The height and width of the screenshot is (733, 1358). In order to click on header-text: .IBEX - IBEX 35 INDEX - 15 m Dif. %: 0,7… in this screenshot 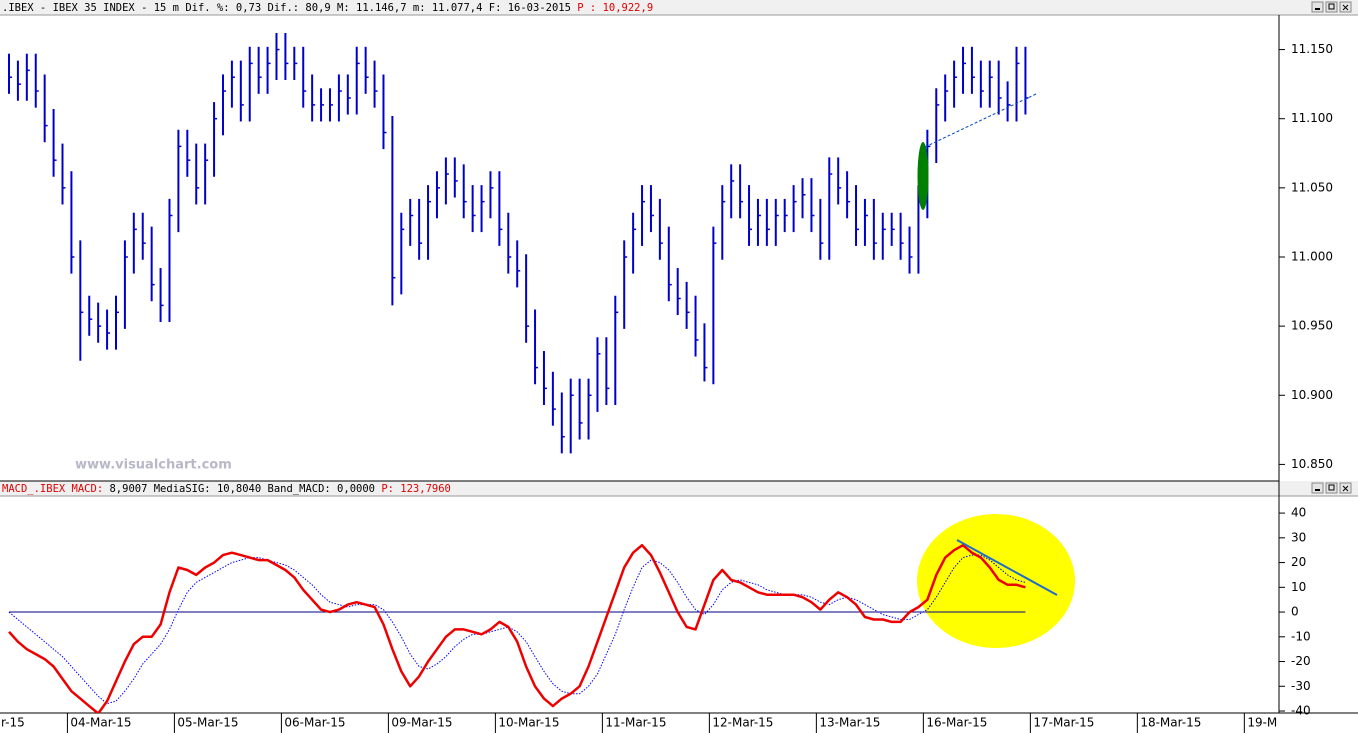, I will do `click(286, 8)`.